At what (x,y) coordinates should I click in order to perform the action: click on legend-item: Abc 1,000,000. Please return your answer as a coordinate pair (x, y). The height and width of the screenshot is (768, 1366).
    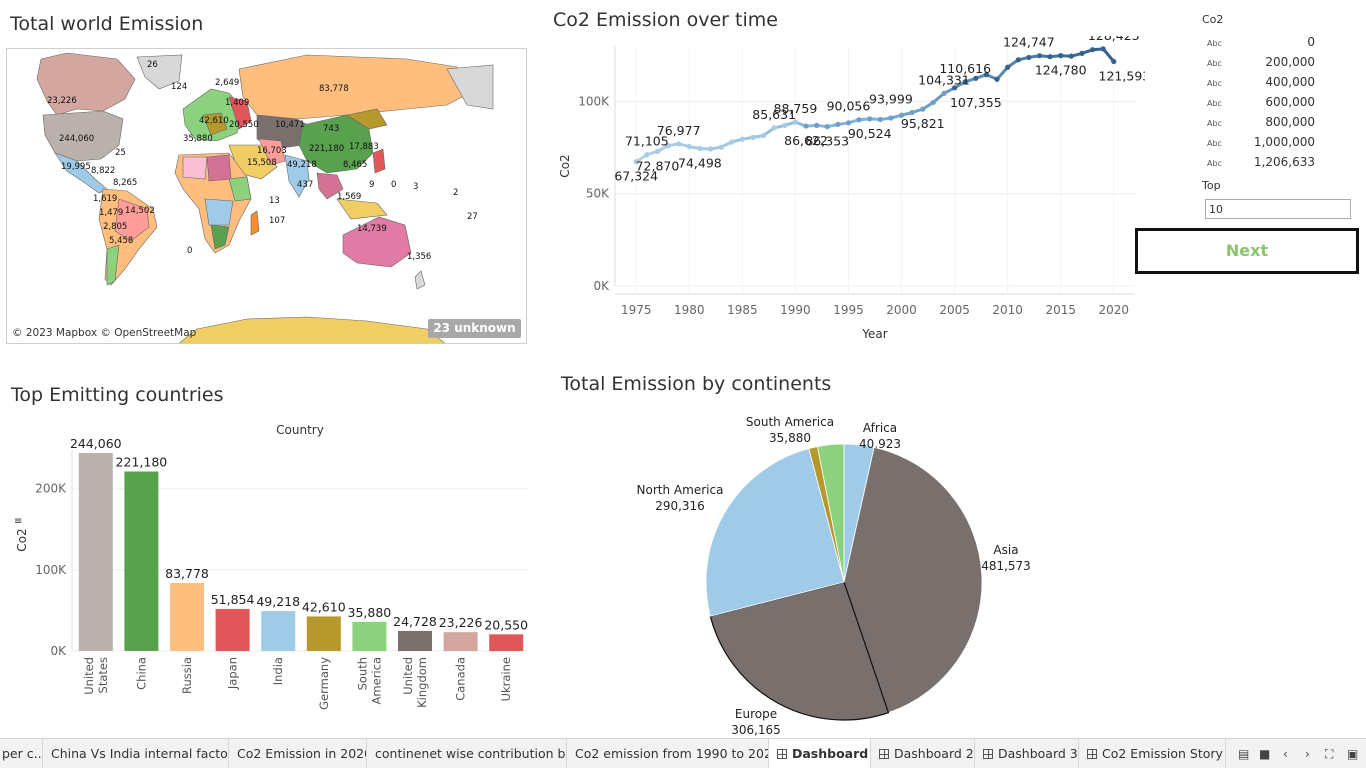
    Looking at the image, I should click on (1261, 142).